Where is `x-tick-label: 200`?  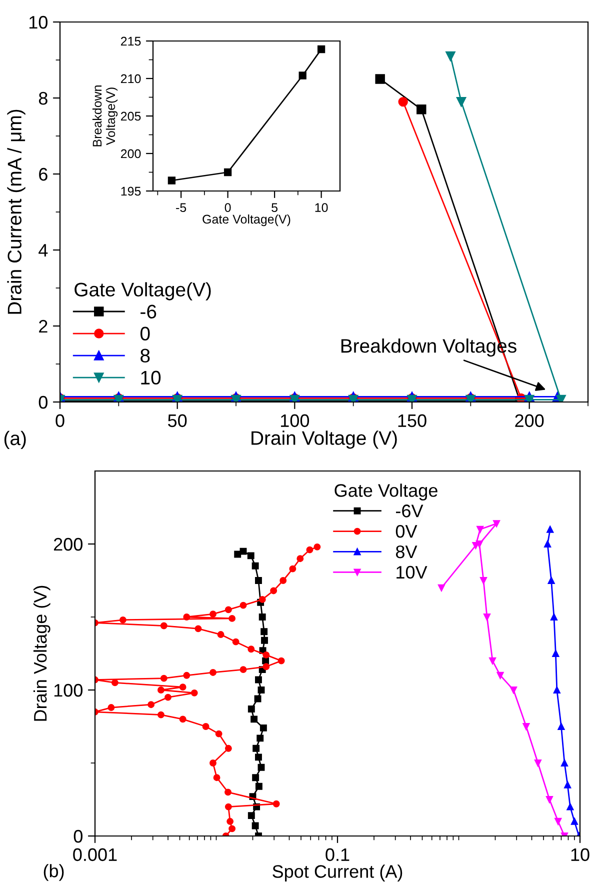
x-tick-label: 200 is located at coordinates (529, 421).